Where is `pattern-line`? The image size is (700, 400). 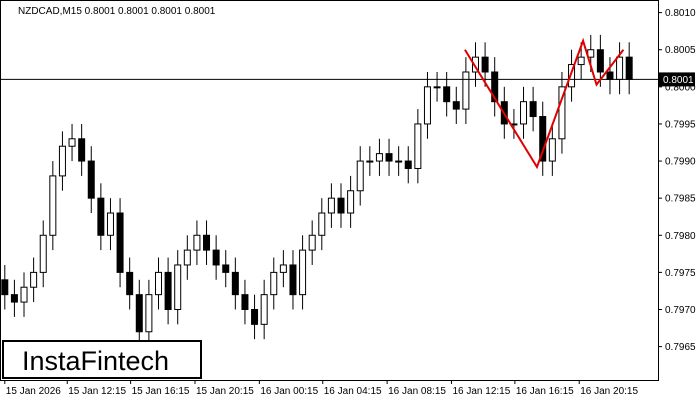 pattern-line is located at coordinates (544, 103).